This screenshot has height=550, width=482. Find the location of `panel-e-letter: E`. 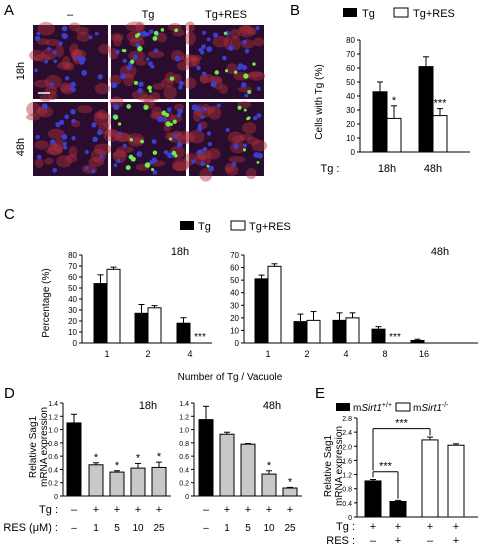

panel-e-letter: E is located at coordinates (320, 393).